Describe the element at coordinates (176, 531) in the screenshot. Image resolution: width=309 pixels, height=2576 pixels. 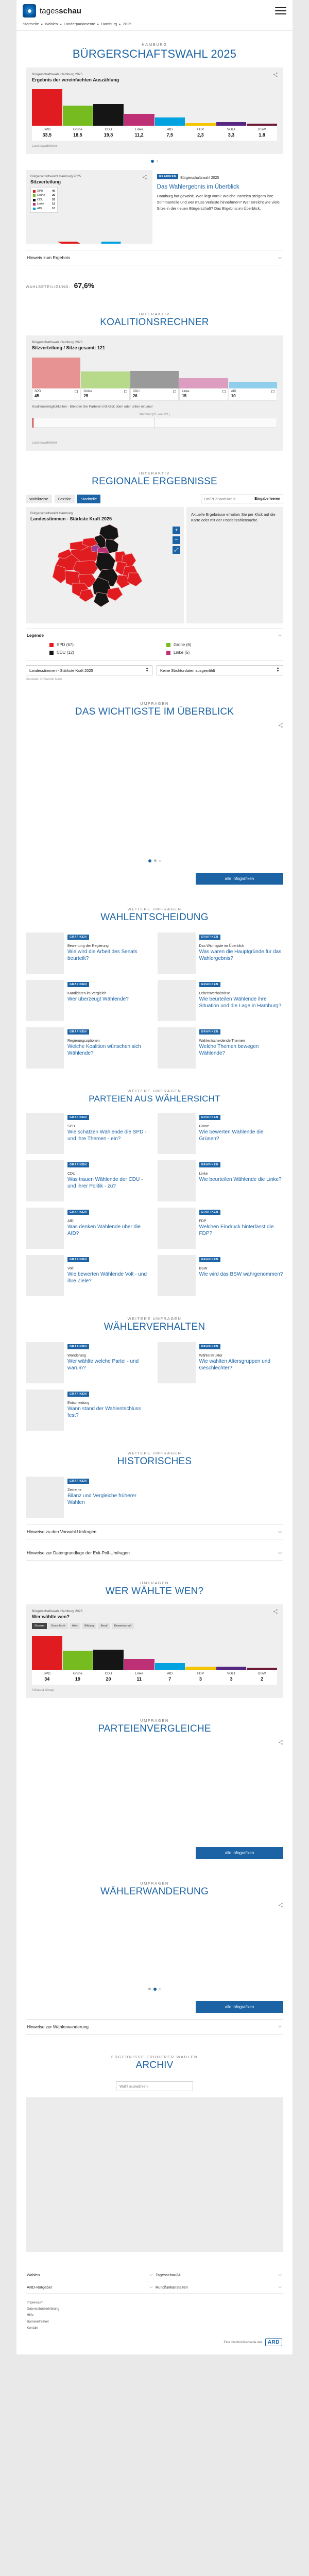
I see `map-zoom-in-button: +` at that location.